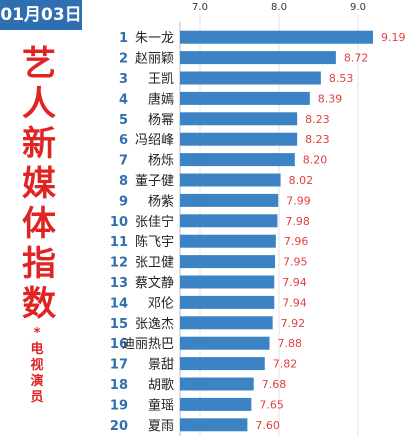  Describe the element at coordinates (161, 99) in the screenshot. I see `category-label: 唐嫣` at that location.